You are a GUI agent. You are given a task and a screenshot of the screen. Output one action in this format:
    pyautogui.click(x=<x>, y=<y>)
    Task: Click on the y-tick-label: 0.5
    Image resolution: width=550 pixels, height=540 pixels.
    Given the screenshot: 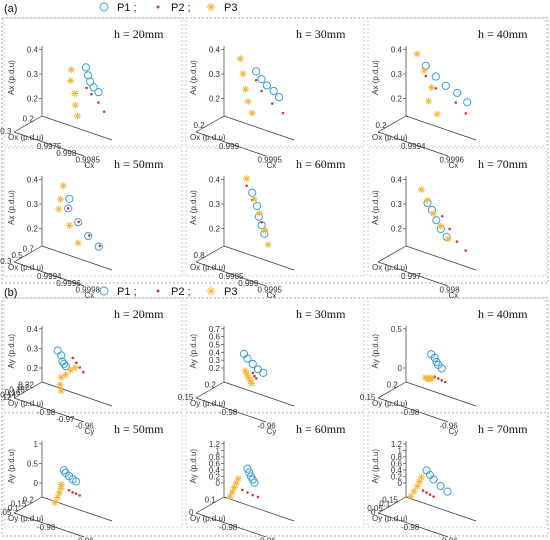 What is the action you would take?
    pyautogui.click(x=397, y=329)
    